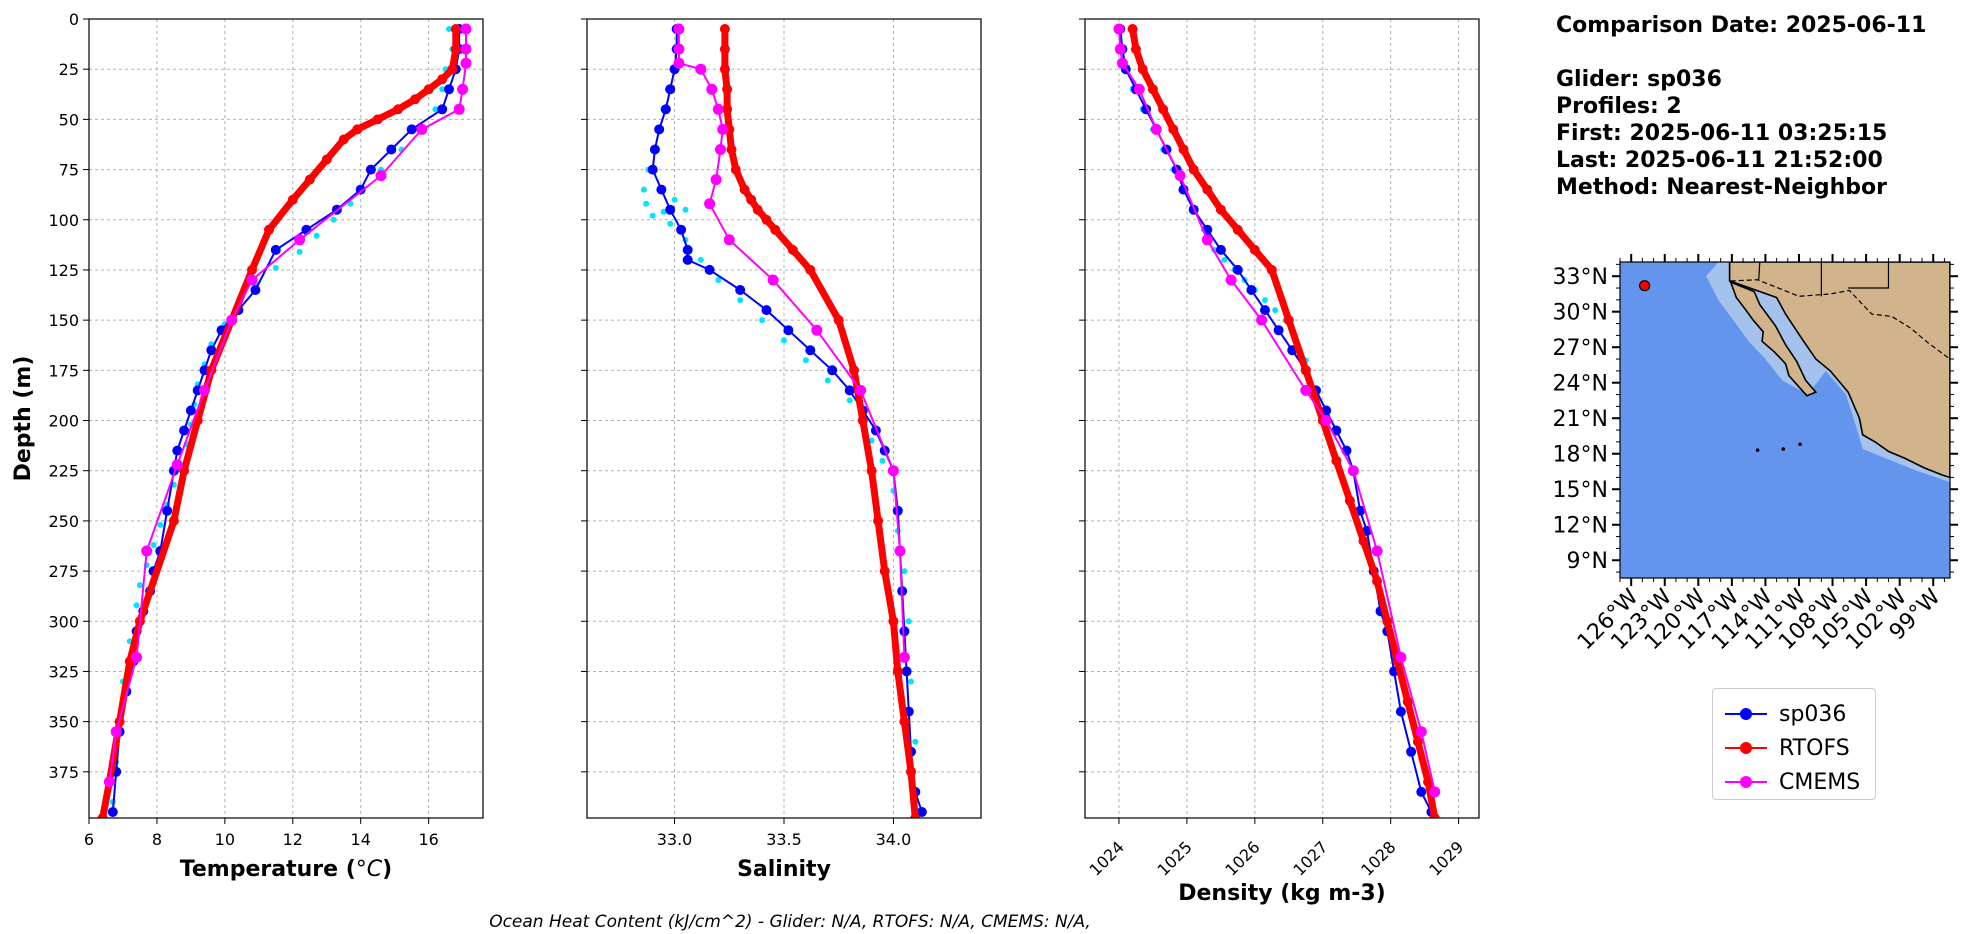 The width and height of the screenshot is (1978, 934). What do you see at coordinates (1757, 450) in the screenshot?
I see `island` at bounding box center [1757, 450].